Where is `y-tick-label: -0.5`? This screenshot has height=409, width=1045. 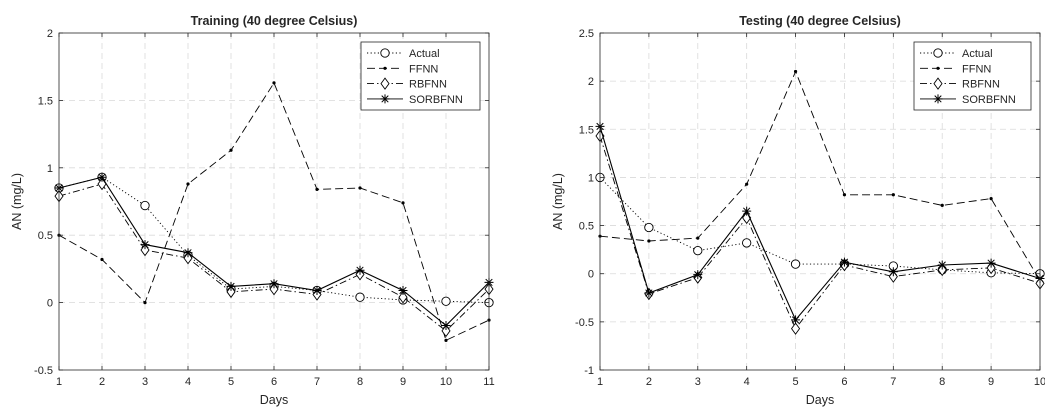 y-tick-label: -0.5 is located at coordinates (584, 323).